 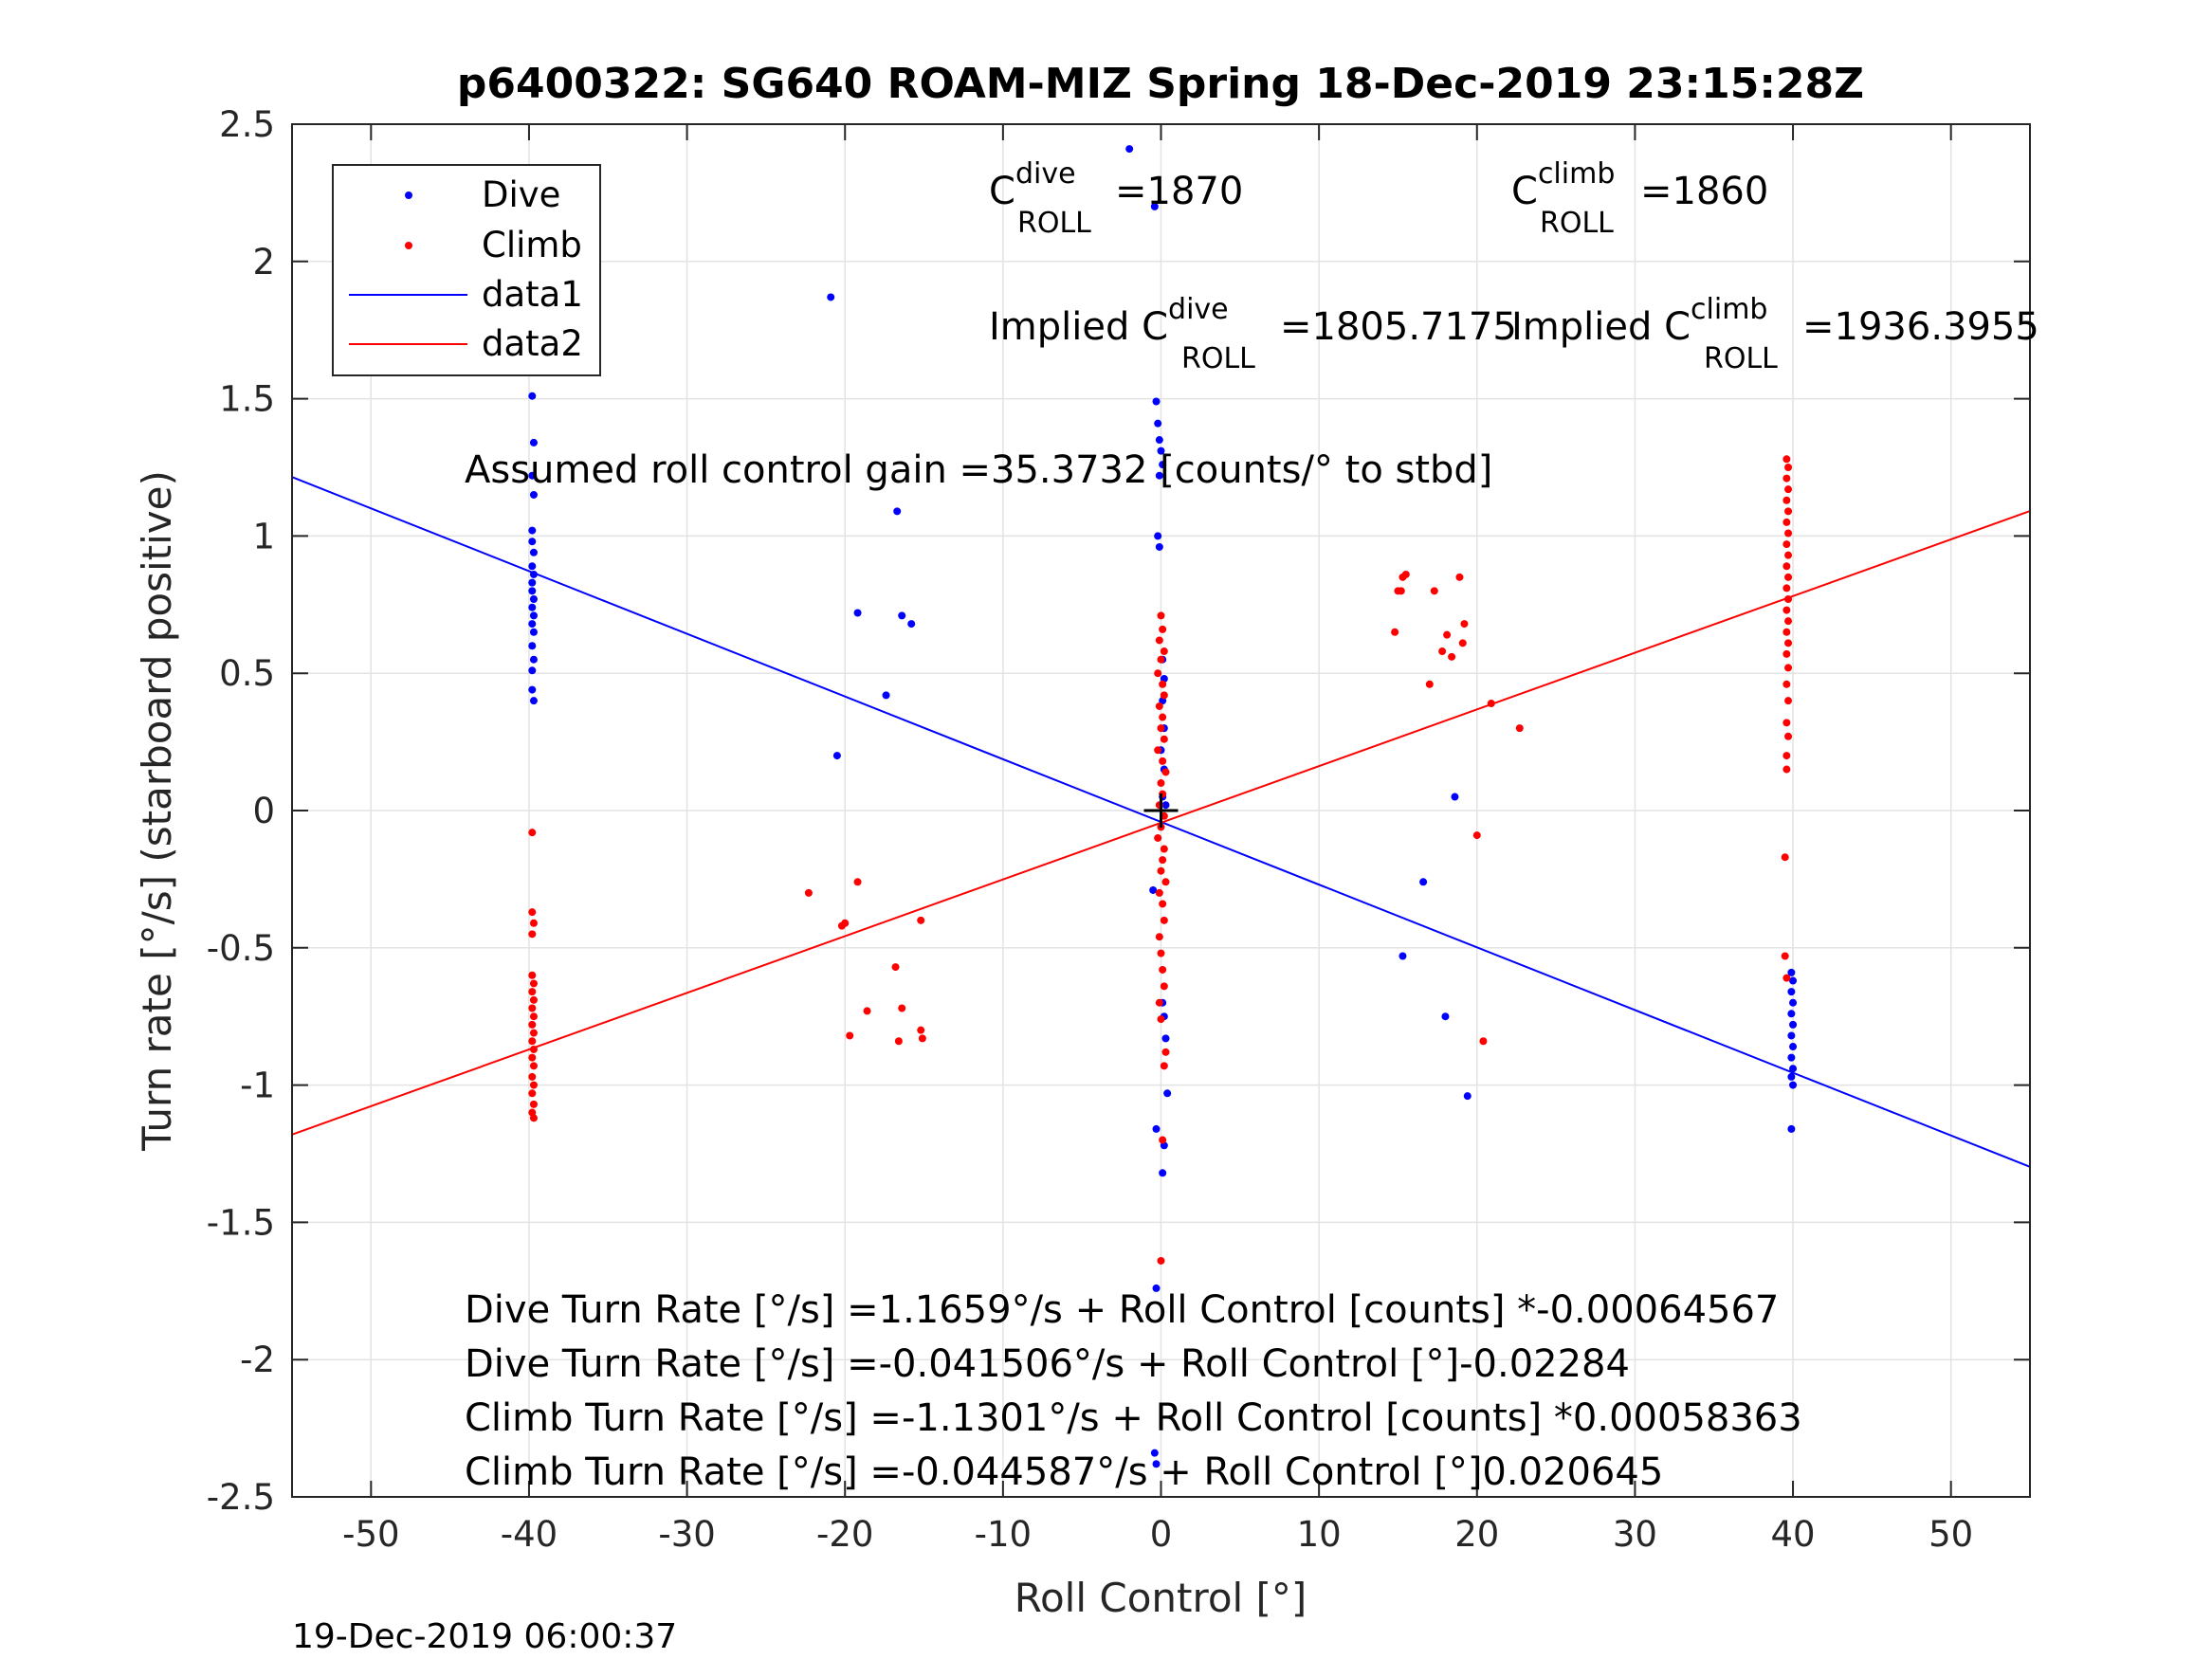 I want to click on x-tick-label: 10, so click(x=1319, y=1534).